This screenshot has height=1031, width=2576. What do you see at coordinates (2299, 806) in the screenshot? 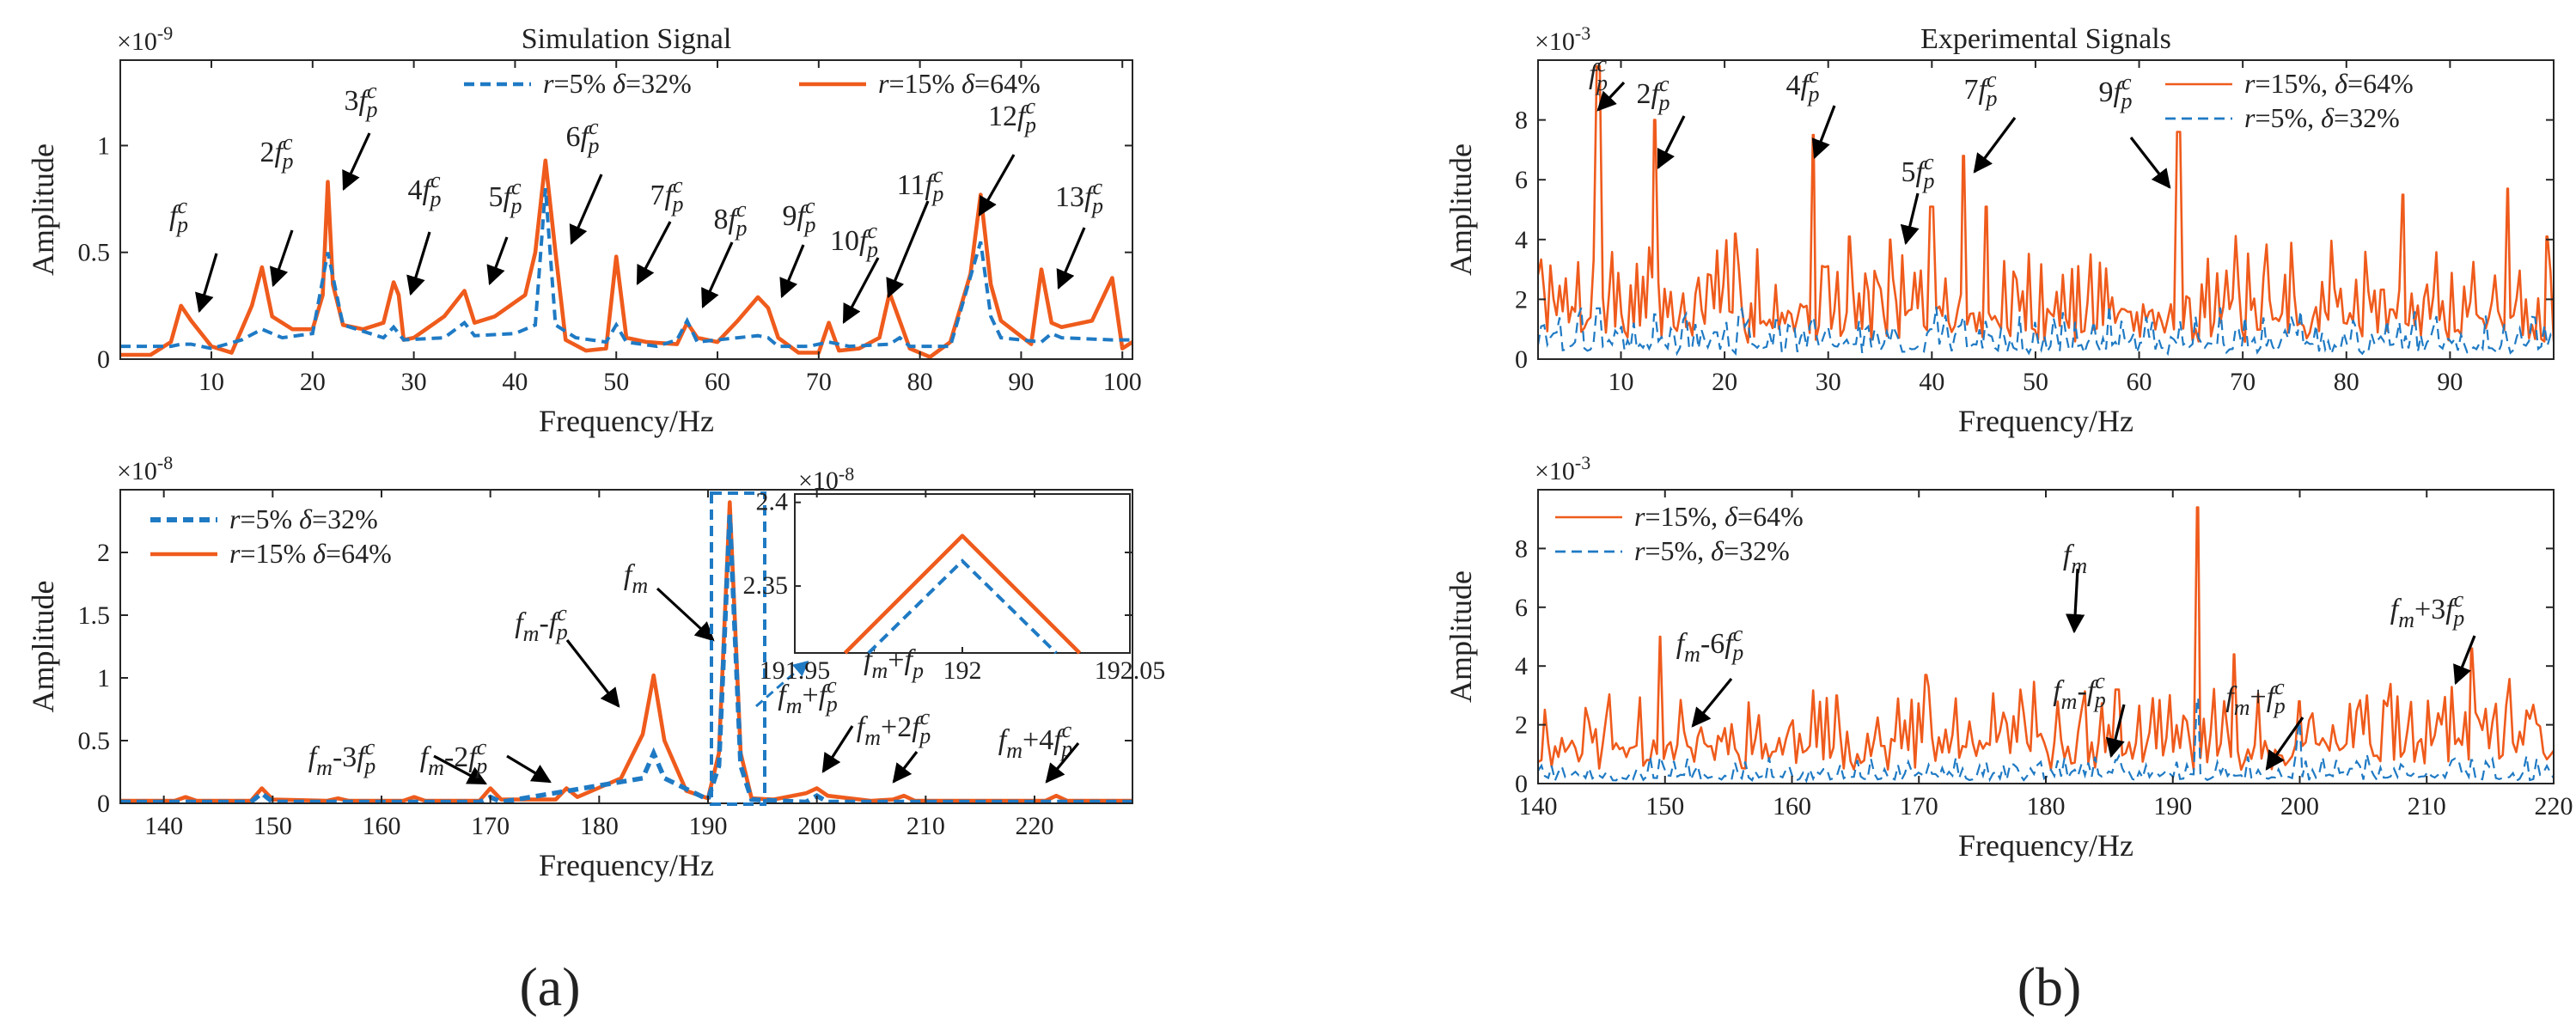
I see `x-tick-label: 200` at bounding box center [2299, 806].